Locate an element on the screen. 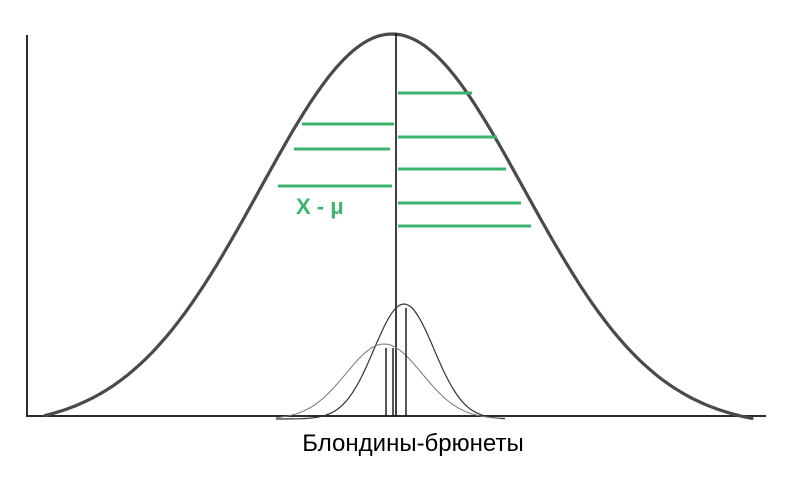 The height and width of the screenshot is (500, 800). small-distribution-curve-a is located at coordinates (391, 361).